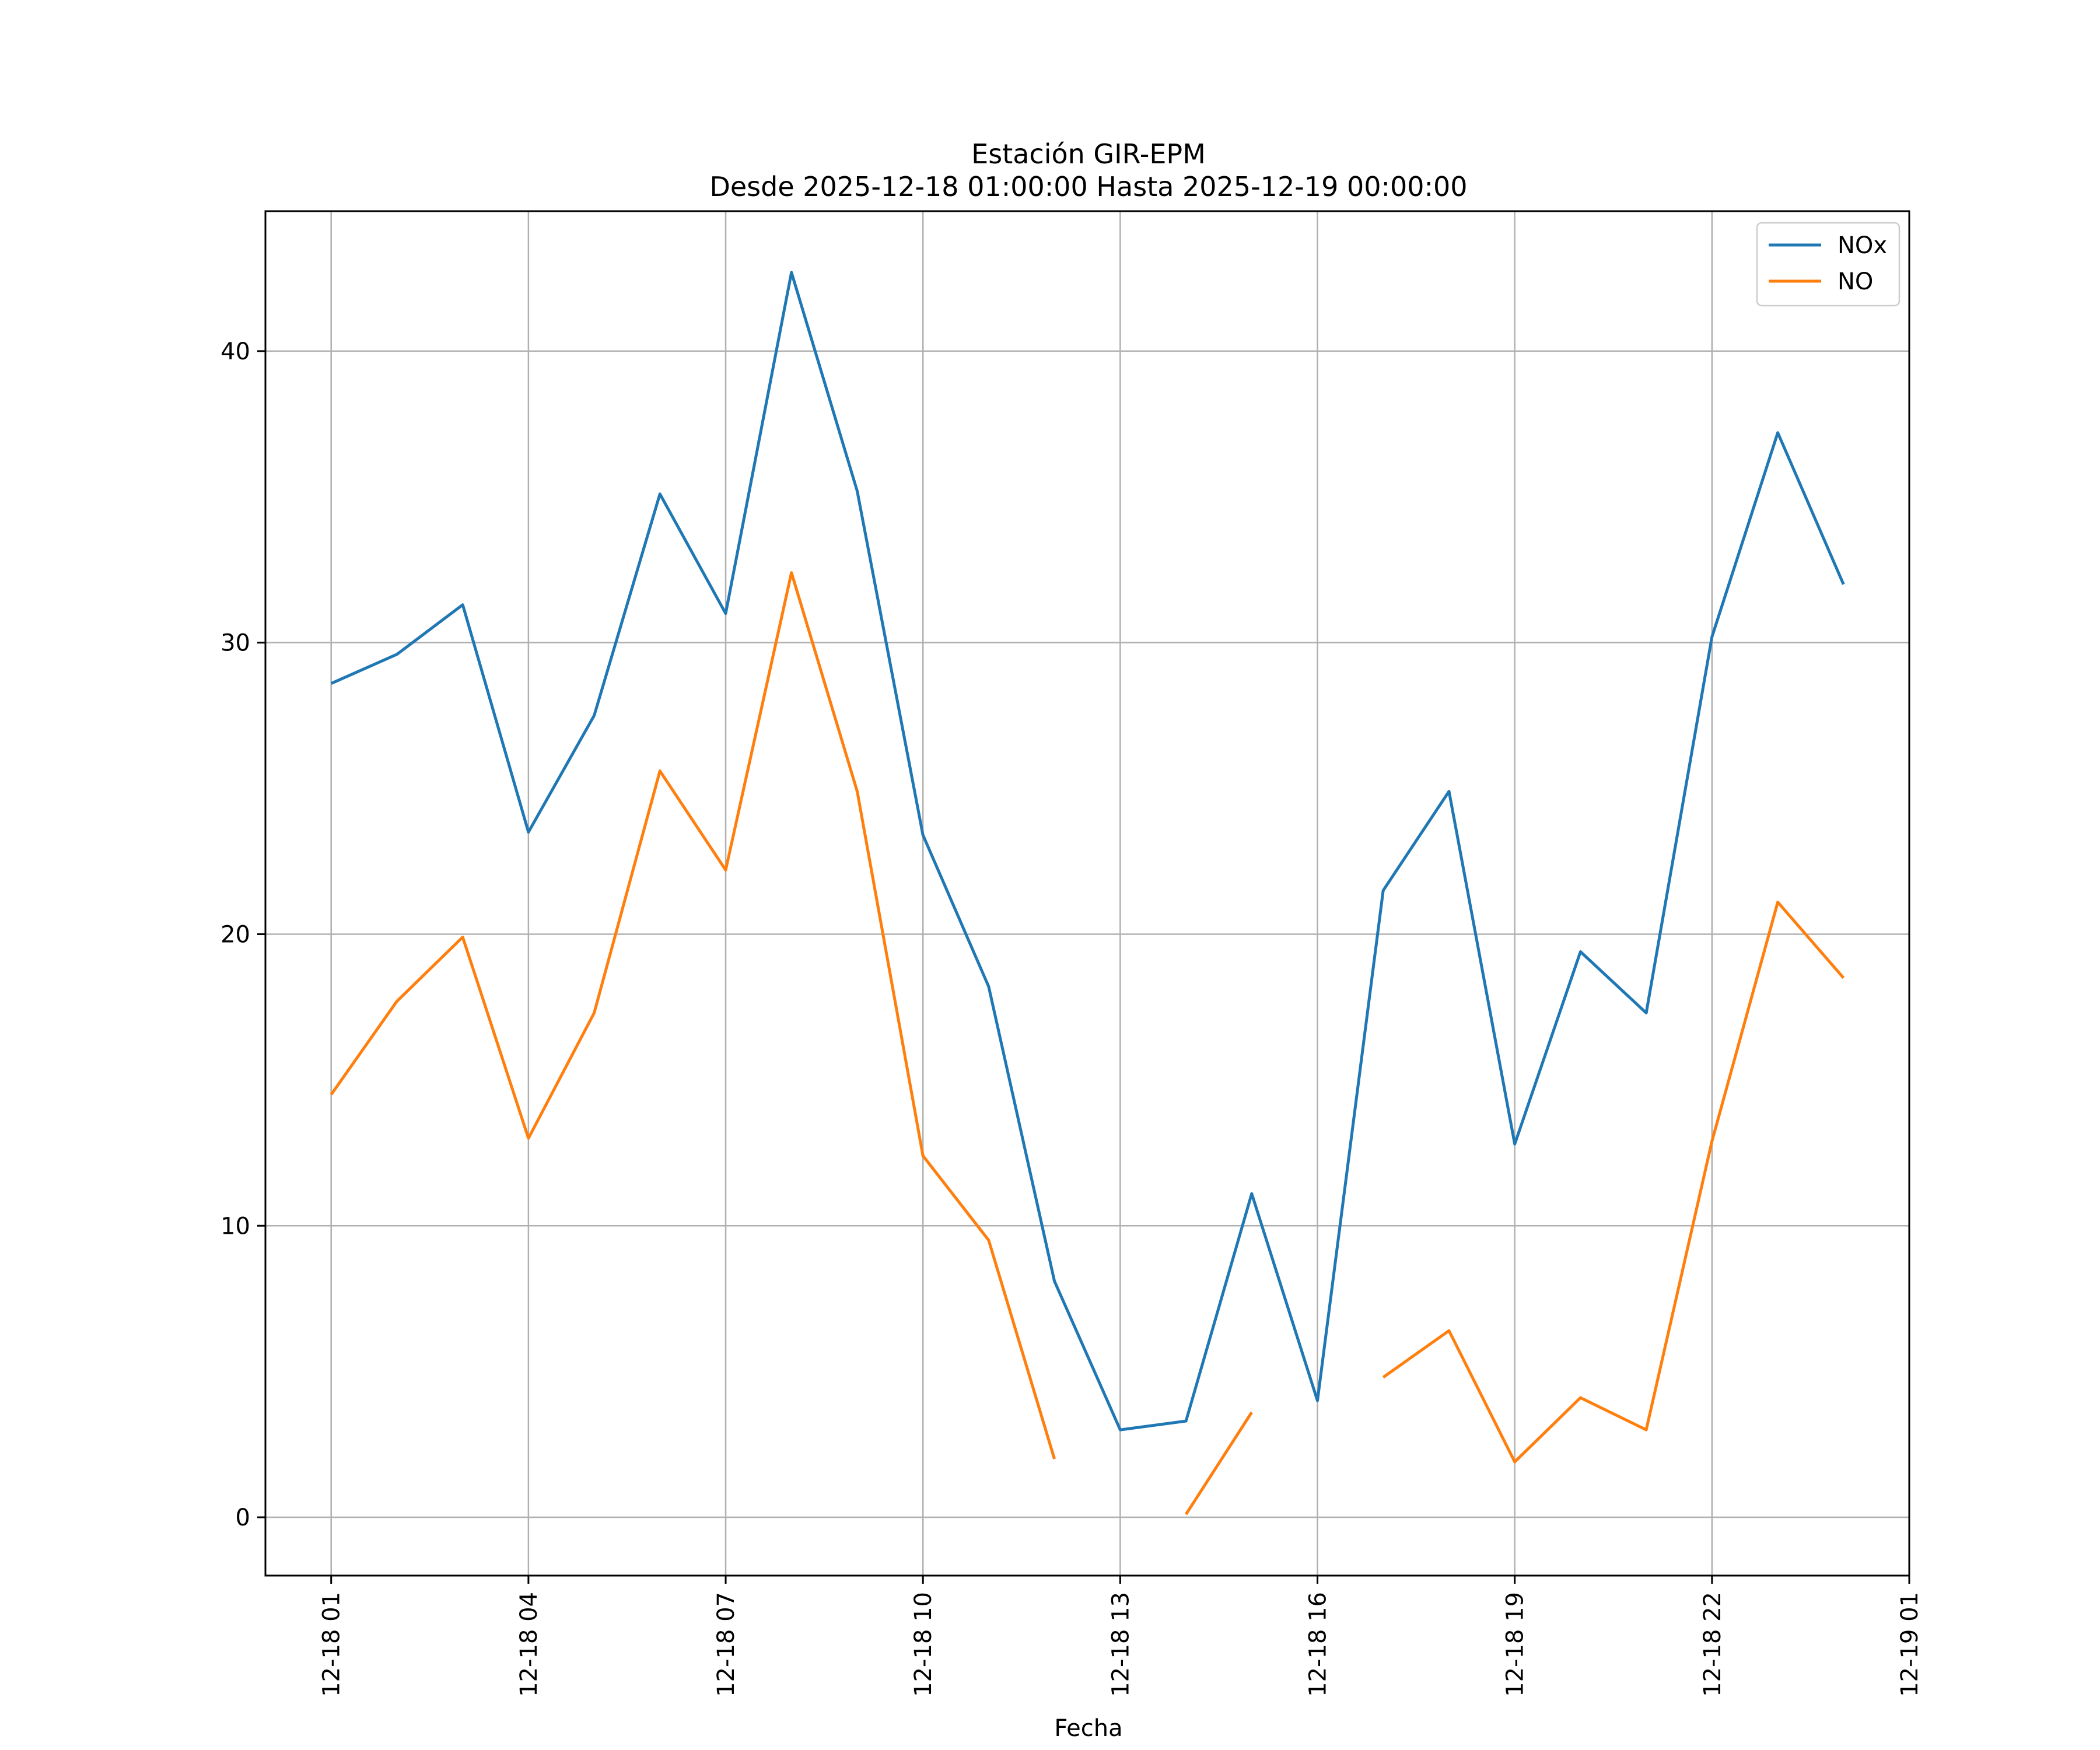 This screenshot has width=2100, height=1750. I want to click on y-tick-label: 0, so click(243, 1517).